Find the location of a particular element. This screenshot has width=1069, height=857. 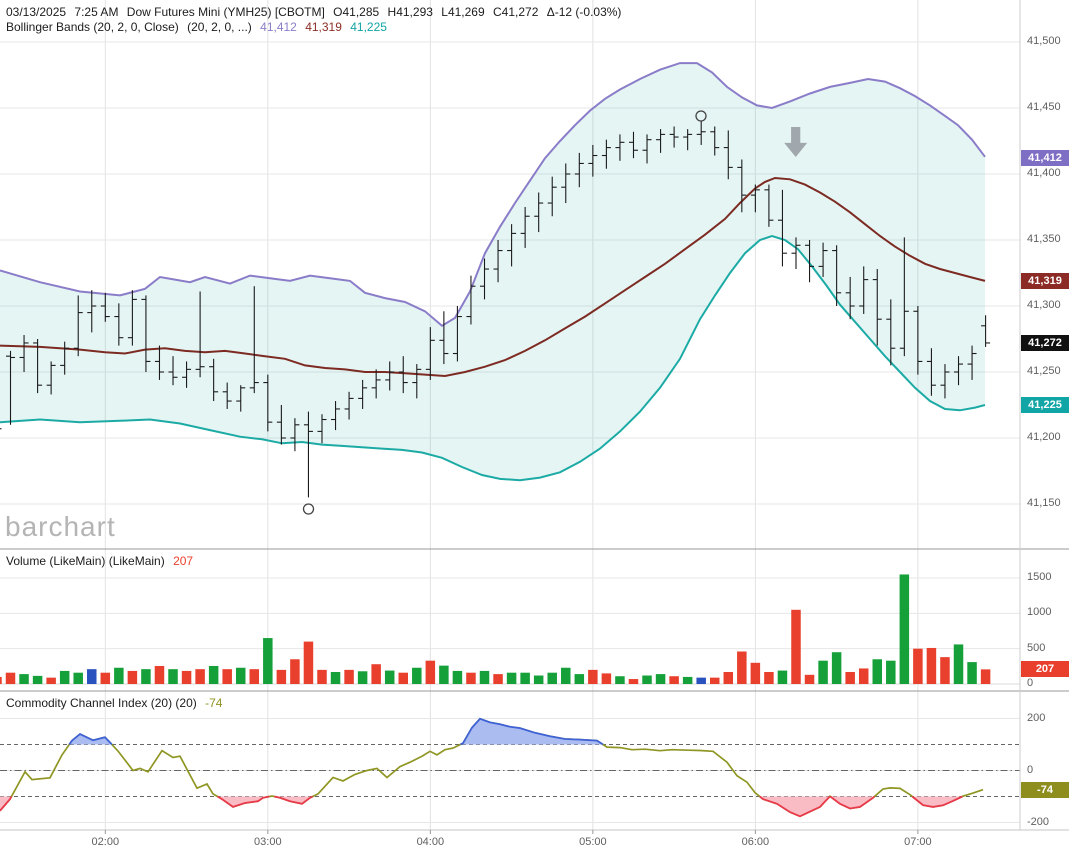

barchart-watermark: barchart is located at coordinates (60, 526).